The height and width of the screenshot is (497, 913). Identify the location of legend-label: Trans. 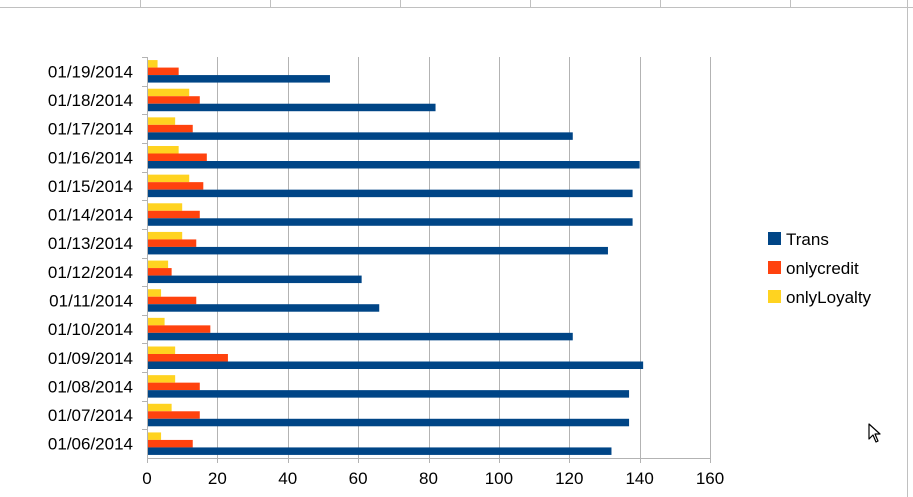
(807, 239).